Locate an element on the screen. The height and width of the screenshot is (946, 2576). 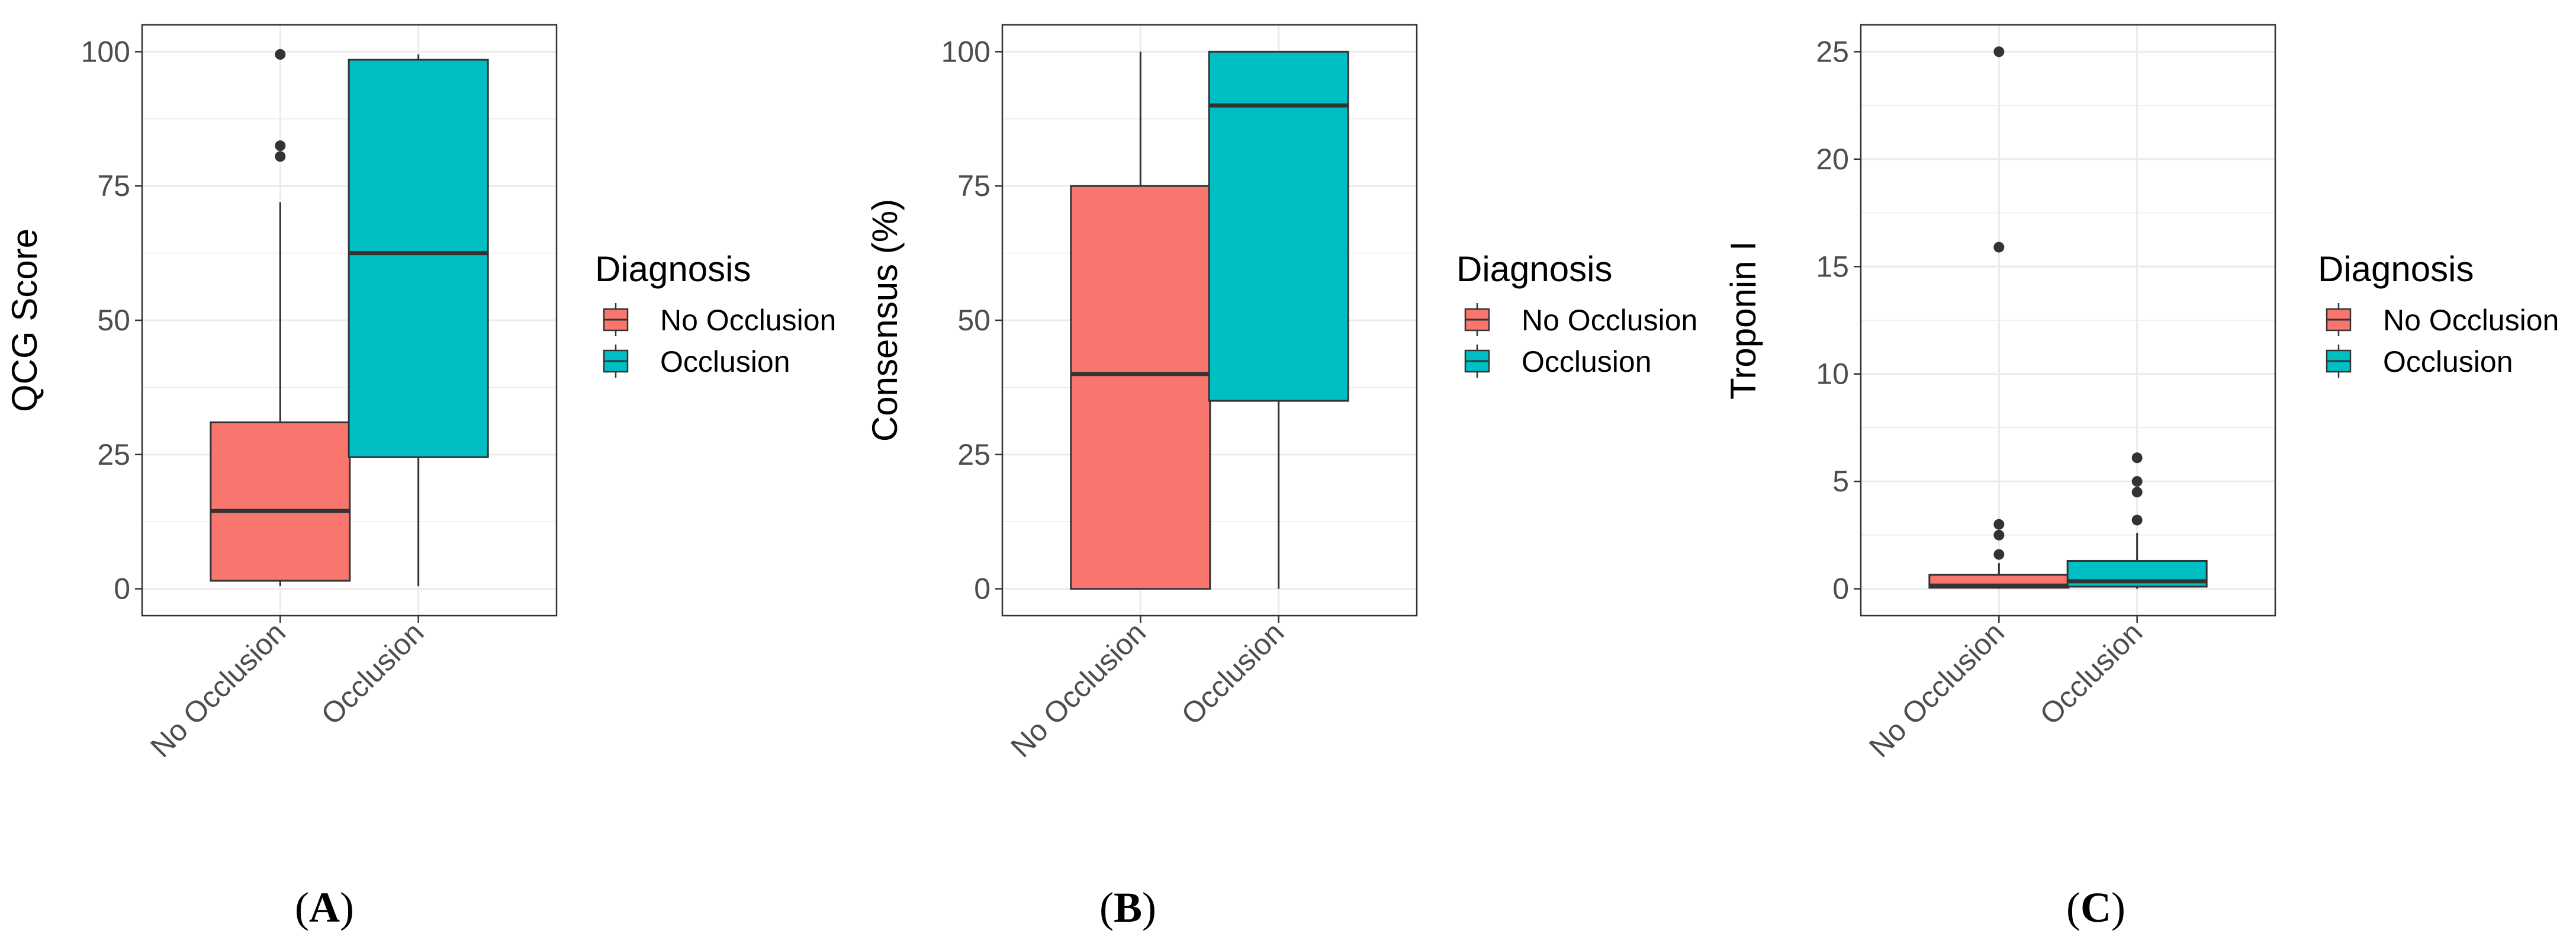
y-axis-title: Troponin I is located at coordinates (1743, 320).